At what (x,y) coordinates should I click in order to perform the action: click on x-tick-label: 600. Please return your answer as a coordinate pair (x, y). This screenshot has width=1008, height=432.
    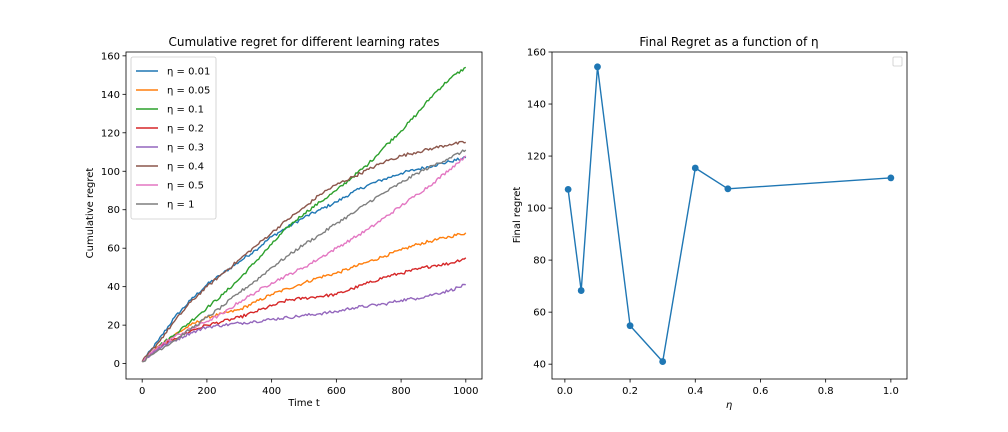
    Looking at the image, I should click on (336, 391).